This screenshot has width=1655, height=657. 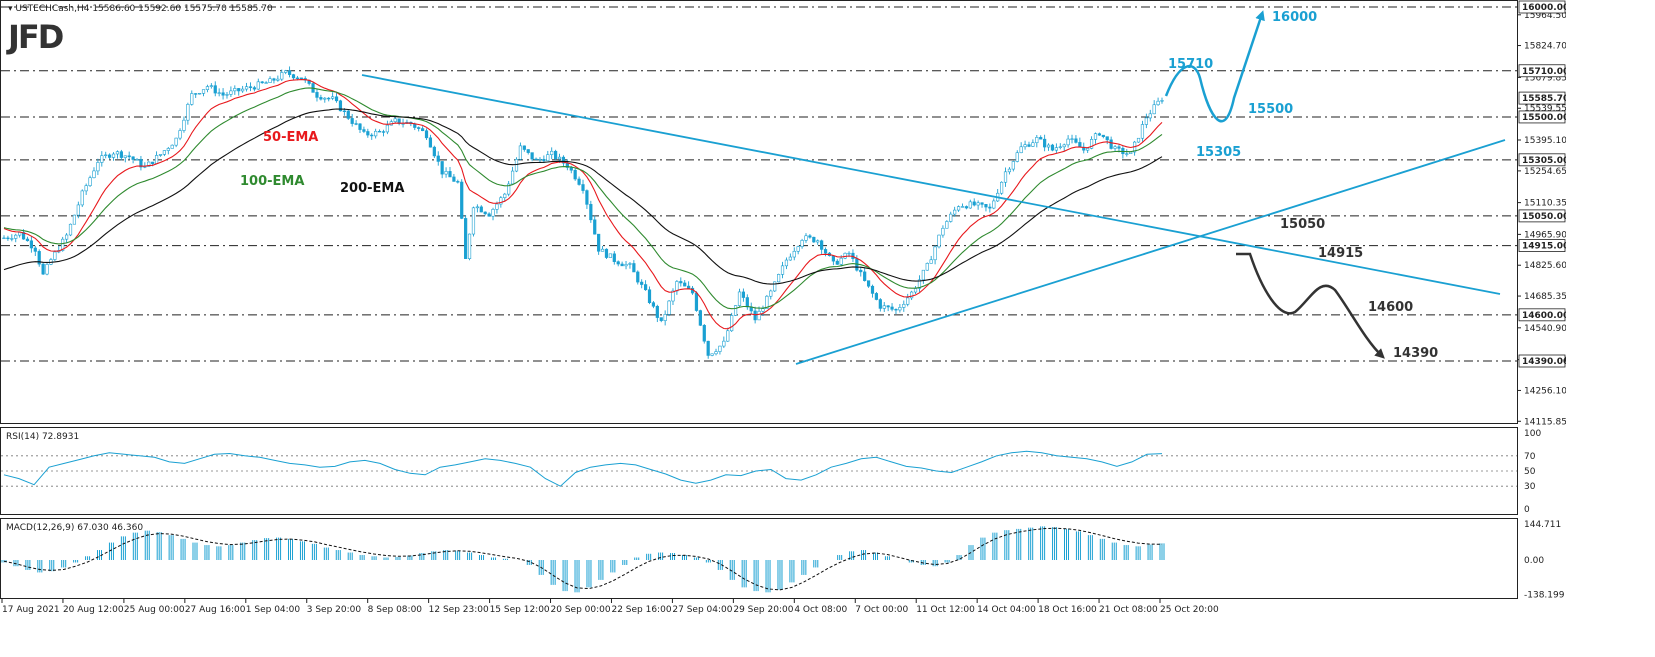 I want to click on scenario-label-14390: 14390, so click(x=1415, y=353).